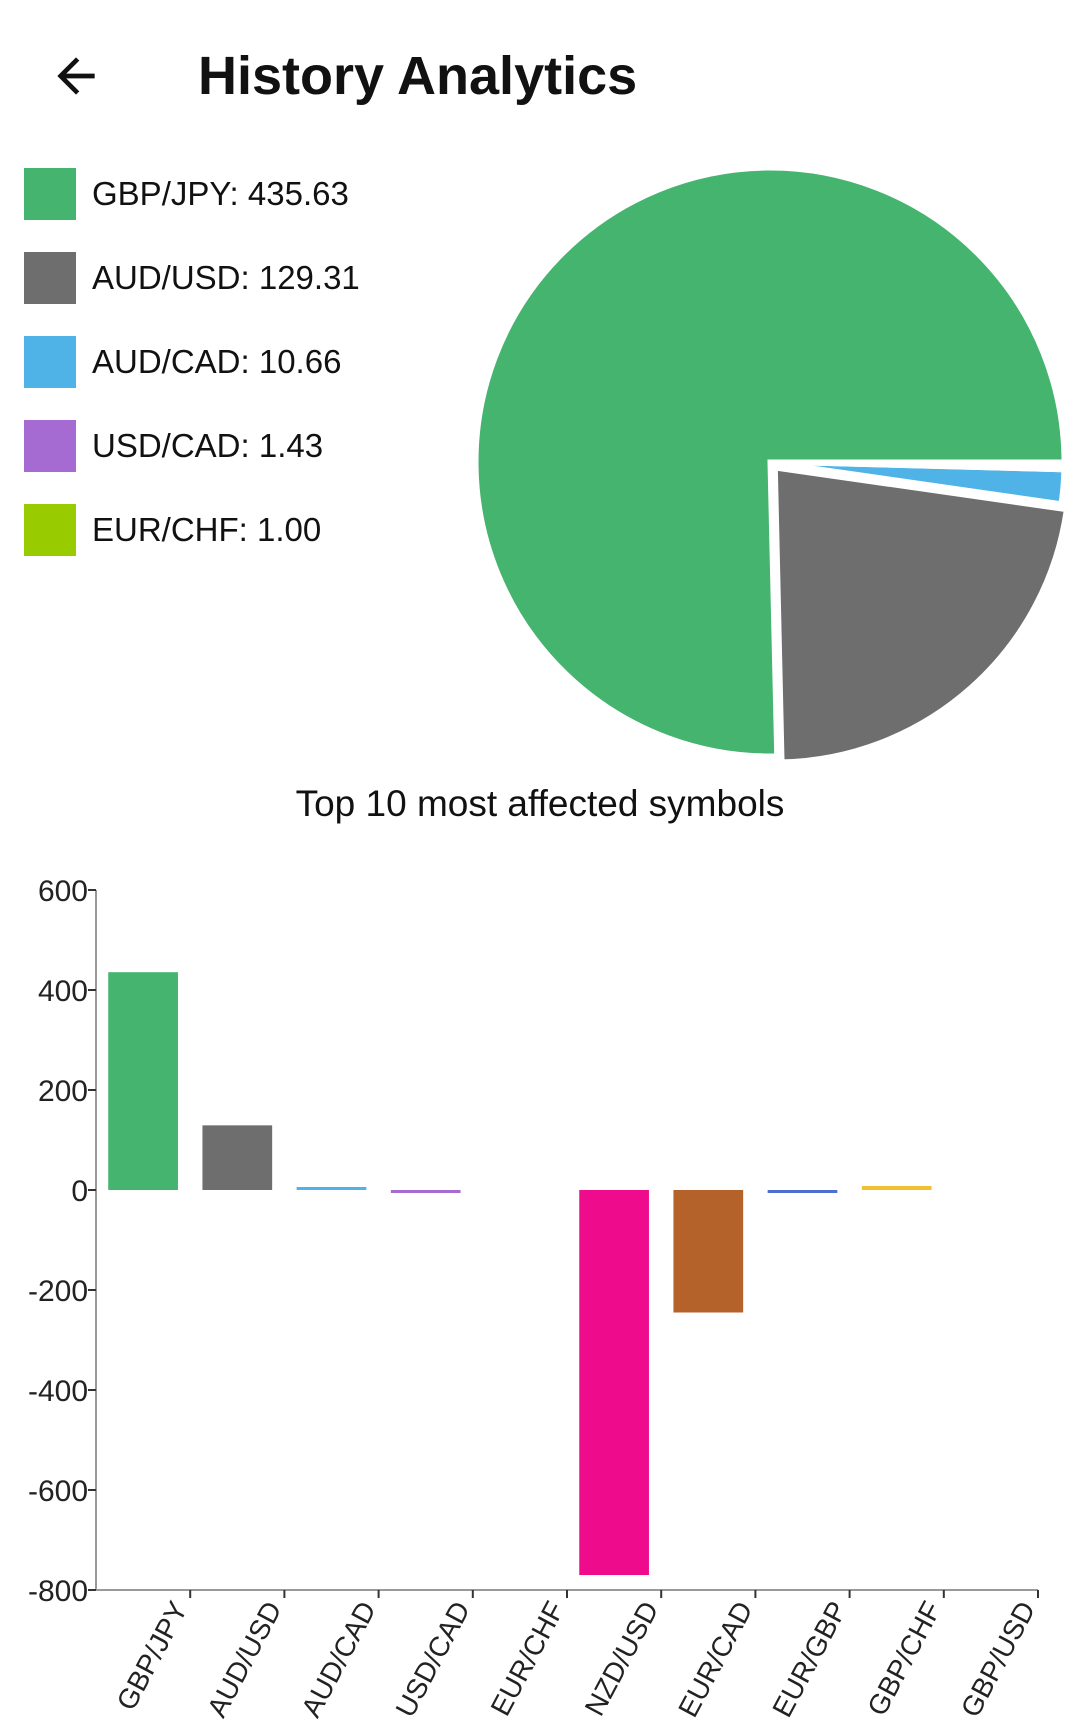 Image resolution: width=1080 pixels, height=1724 pixels. Describe the element at coordinates (237, 1157) in the screenshot. I see `bar-aud-usd` at that location.